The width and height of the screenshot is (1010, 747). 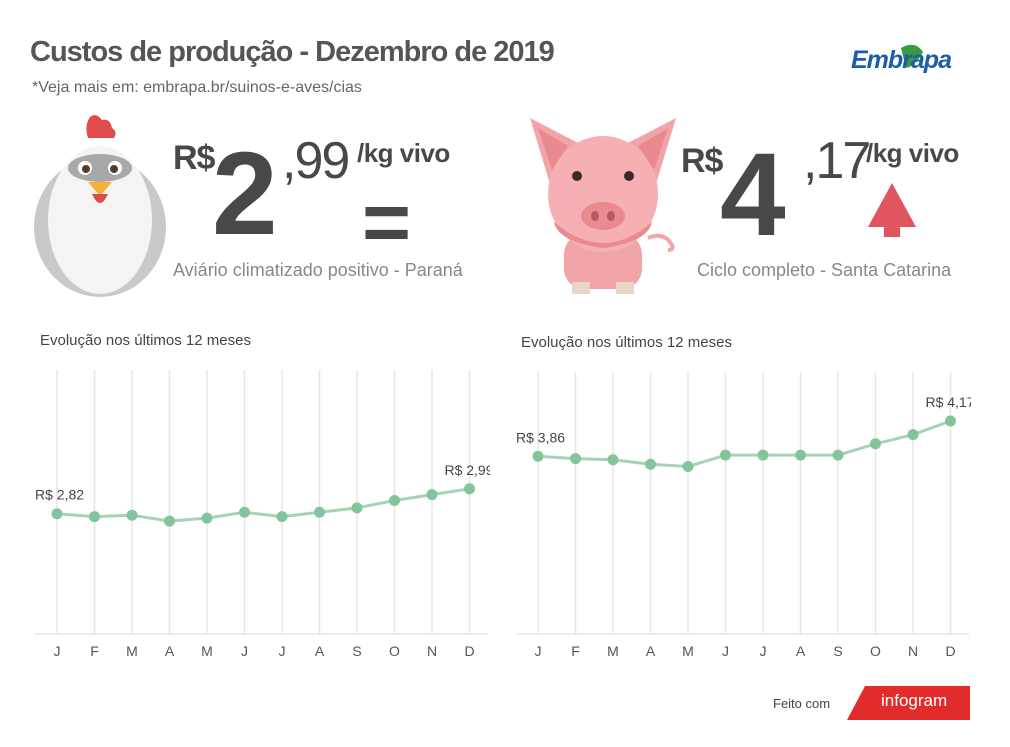 What do you see at coordinates (837, 161) in the screenshot?
I see `swine-price-decimal: ,17` at bounding box center [837, 161].